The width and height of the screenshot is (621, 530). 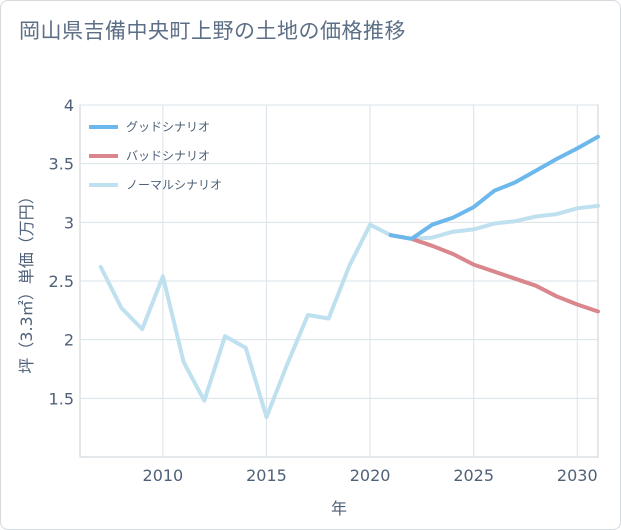 I want to click on x-tick-label: 2010, so click(x=163, y=475).